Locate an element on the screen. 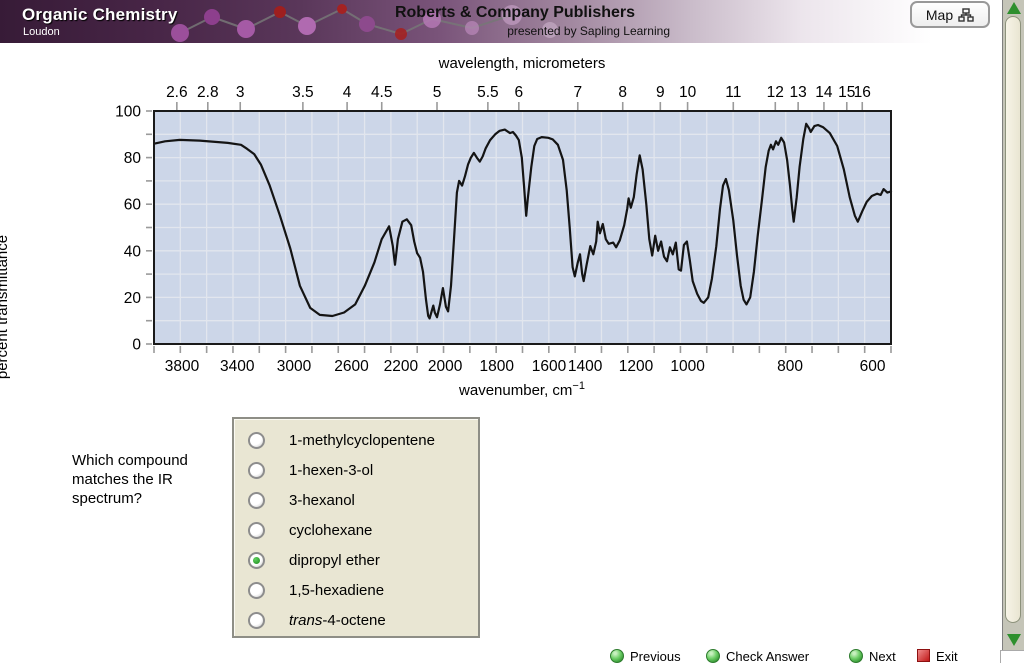 Image resolution: width=1024 pixels, height=663 pixels. option-row-6: 1,5-hexadiene is located at coordinates (356, 590).